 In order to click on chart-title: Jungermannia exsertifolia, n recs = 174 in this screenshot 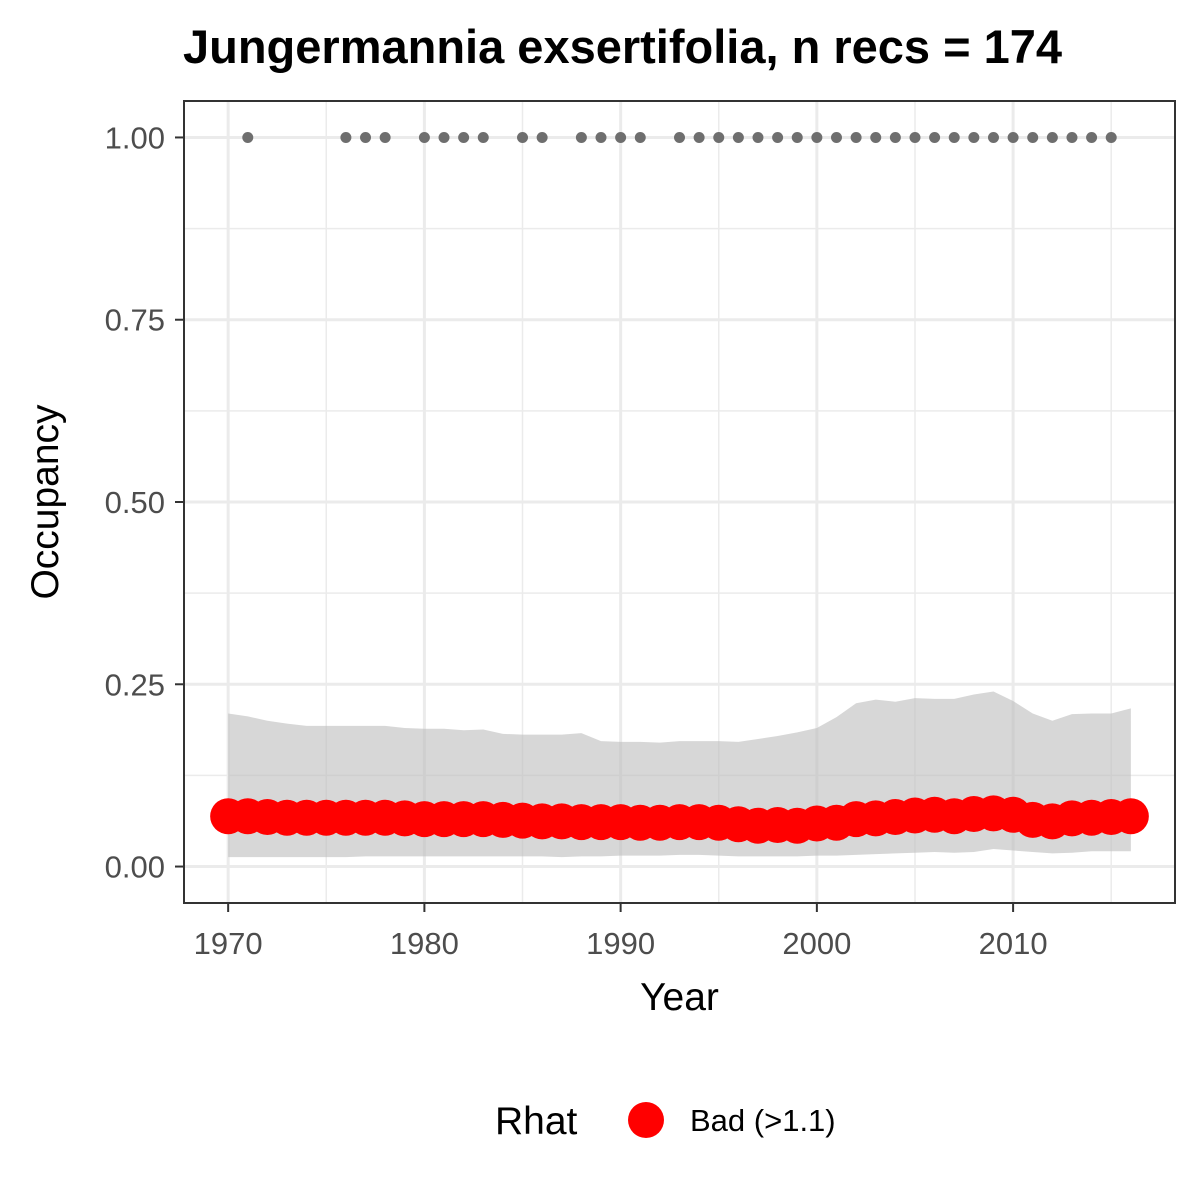, I will do `click(622, 46)`.